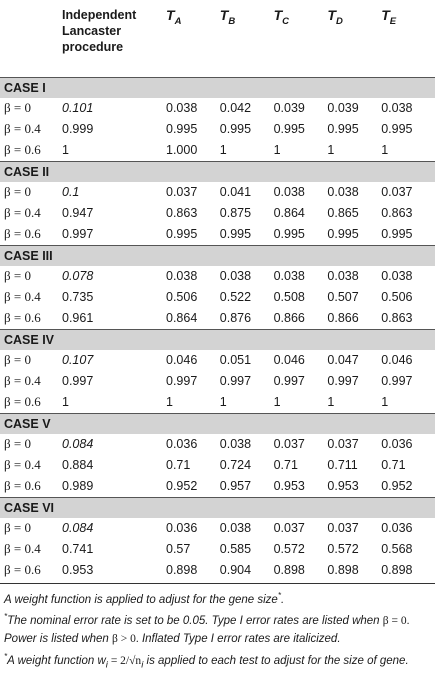 This screenshot has height=674, width=435. What do you see at coordinates (247, 549) in the screenshot?
I see `test-value: 0.585` at bounding box center [247, 549].